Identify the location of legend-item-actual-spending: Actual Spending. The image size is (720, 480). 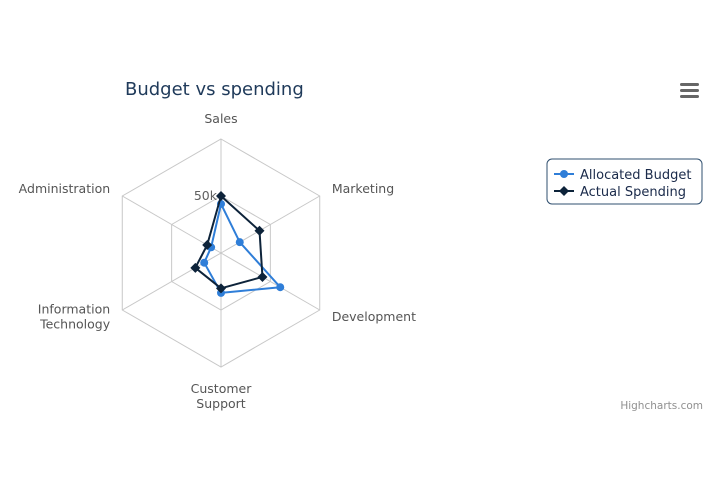
(620, 192).